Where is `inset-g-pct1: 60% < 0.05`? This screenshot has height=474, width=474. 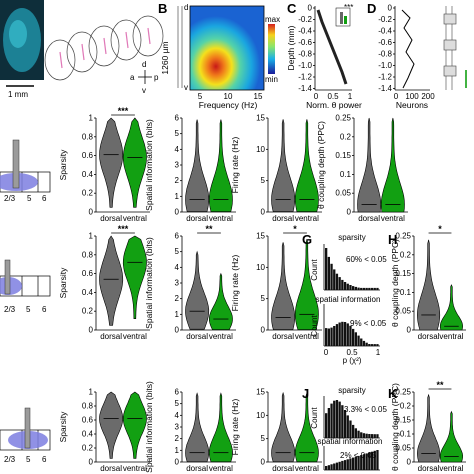
inset-g-pct1: 60% < 0.05 is located at coordinates (366, 259).